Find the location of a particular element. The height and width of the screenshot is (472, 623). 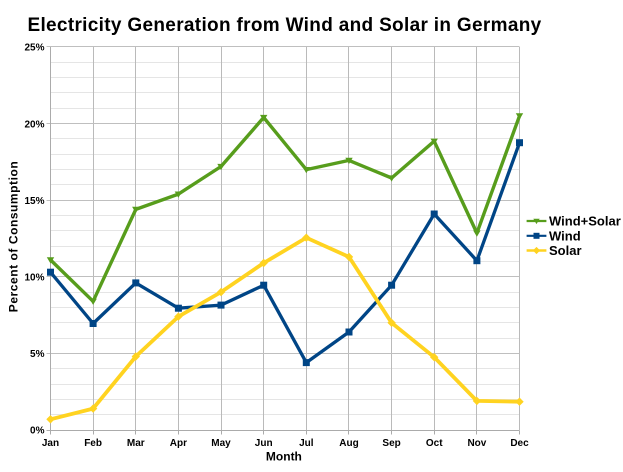

svg-text: Sep is located at coordinates (391, 443).